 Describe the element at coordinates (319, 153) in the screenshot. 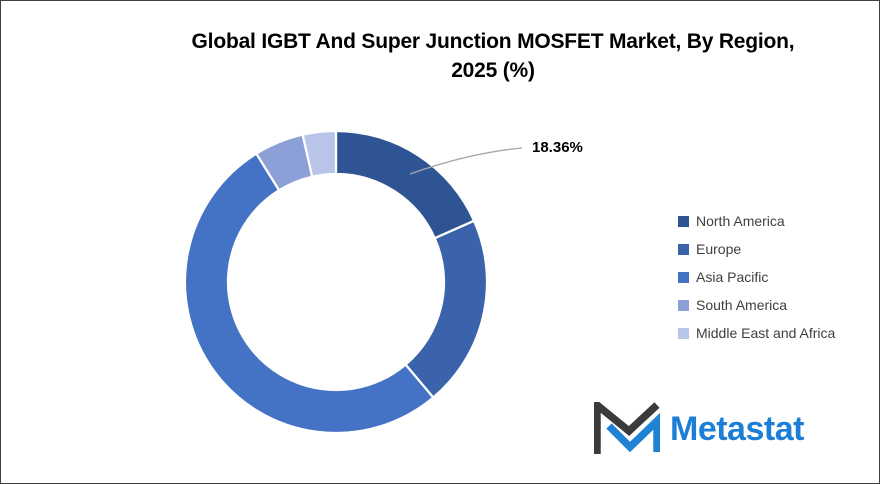

I see `donut-slice-middle-east-and-africa` at that location.